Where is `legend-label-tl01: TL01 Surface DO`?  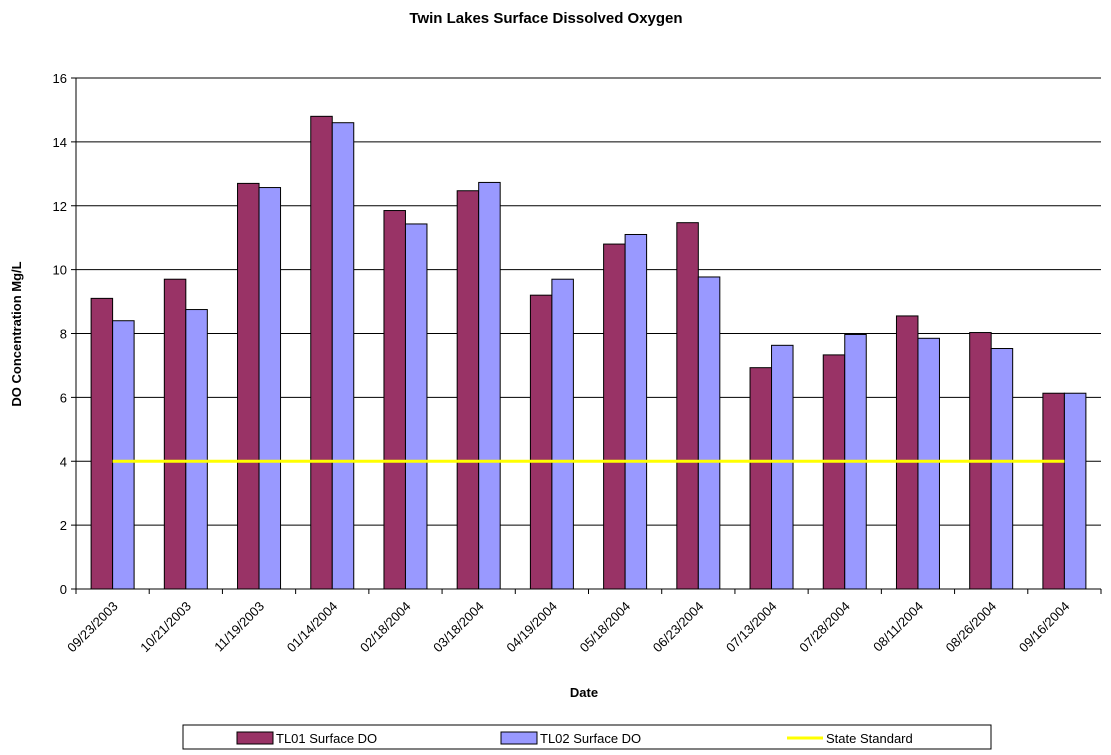 legend-label-tl01: TL01 Surface DO is located at coordinates (326, 738).